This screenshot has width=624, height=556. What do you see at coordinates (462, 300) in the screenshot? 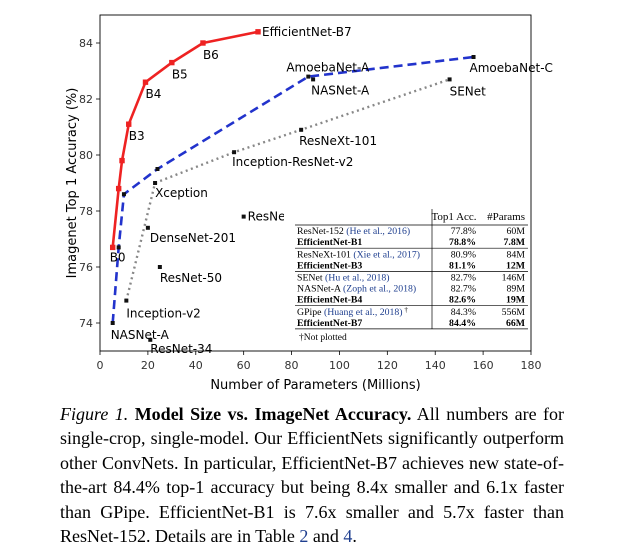
I see `table-acc: 82.6%` at bounding box center [462, 300].